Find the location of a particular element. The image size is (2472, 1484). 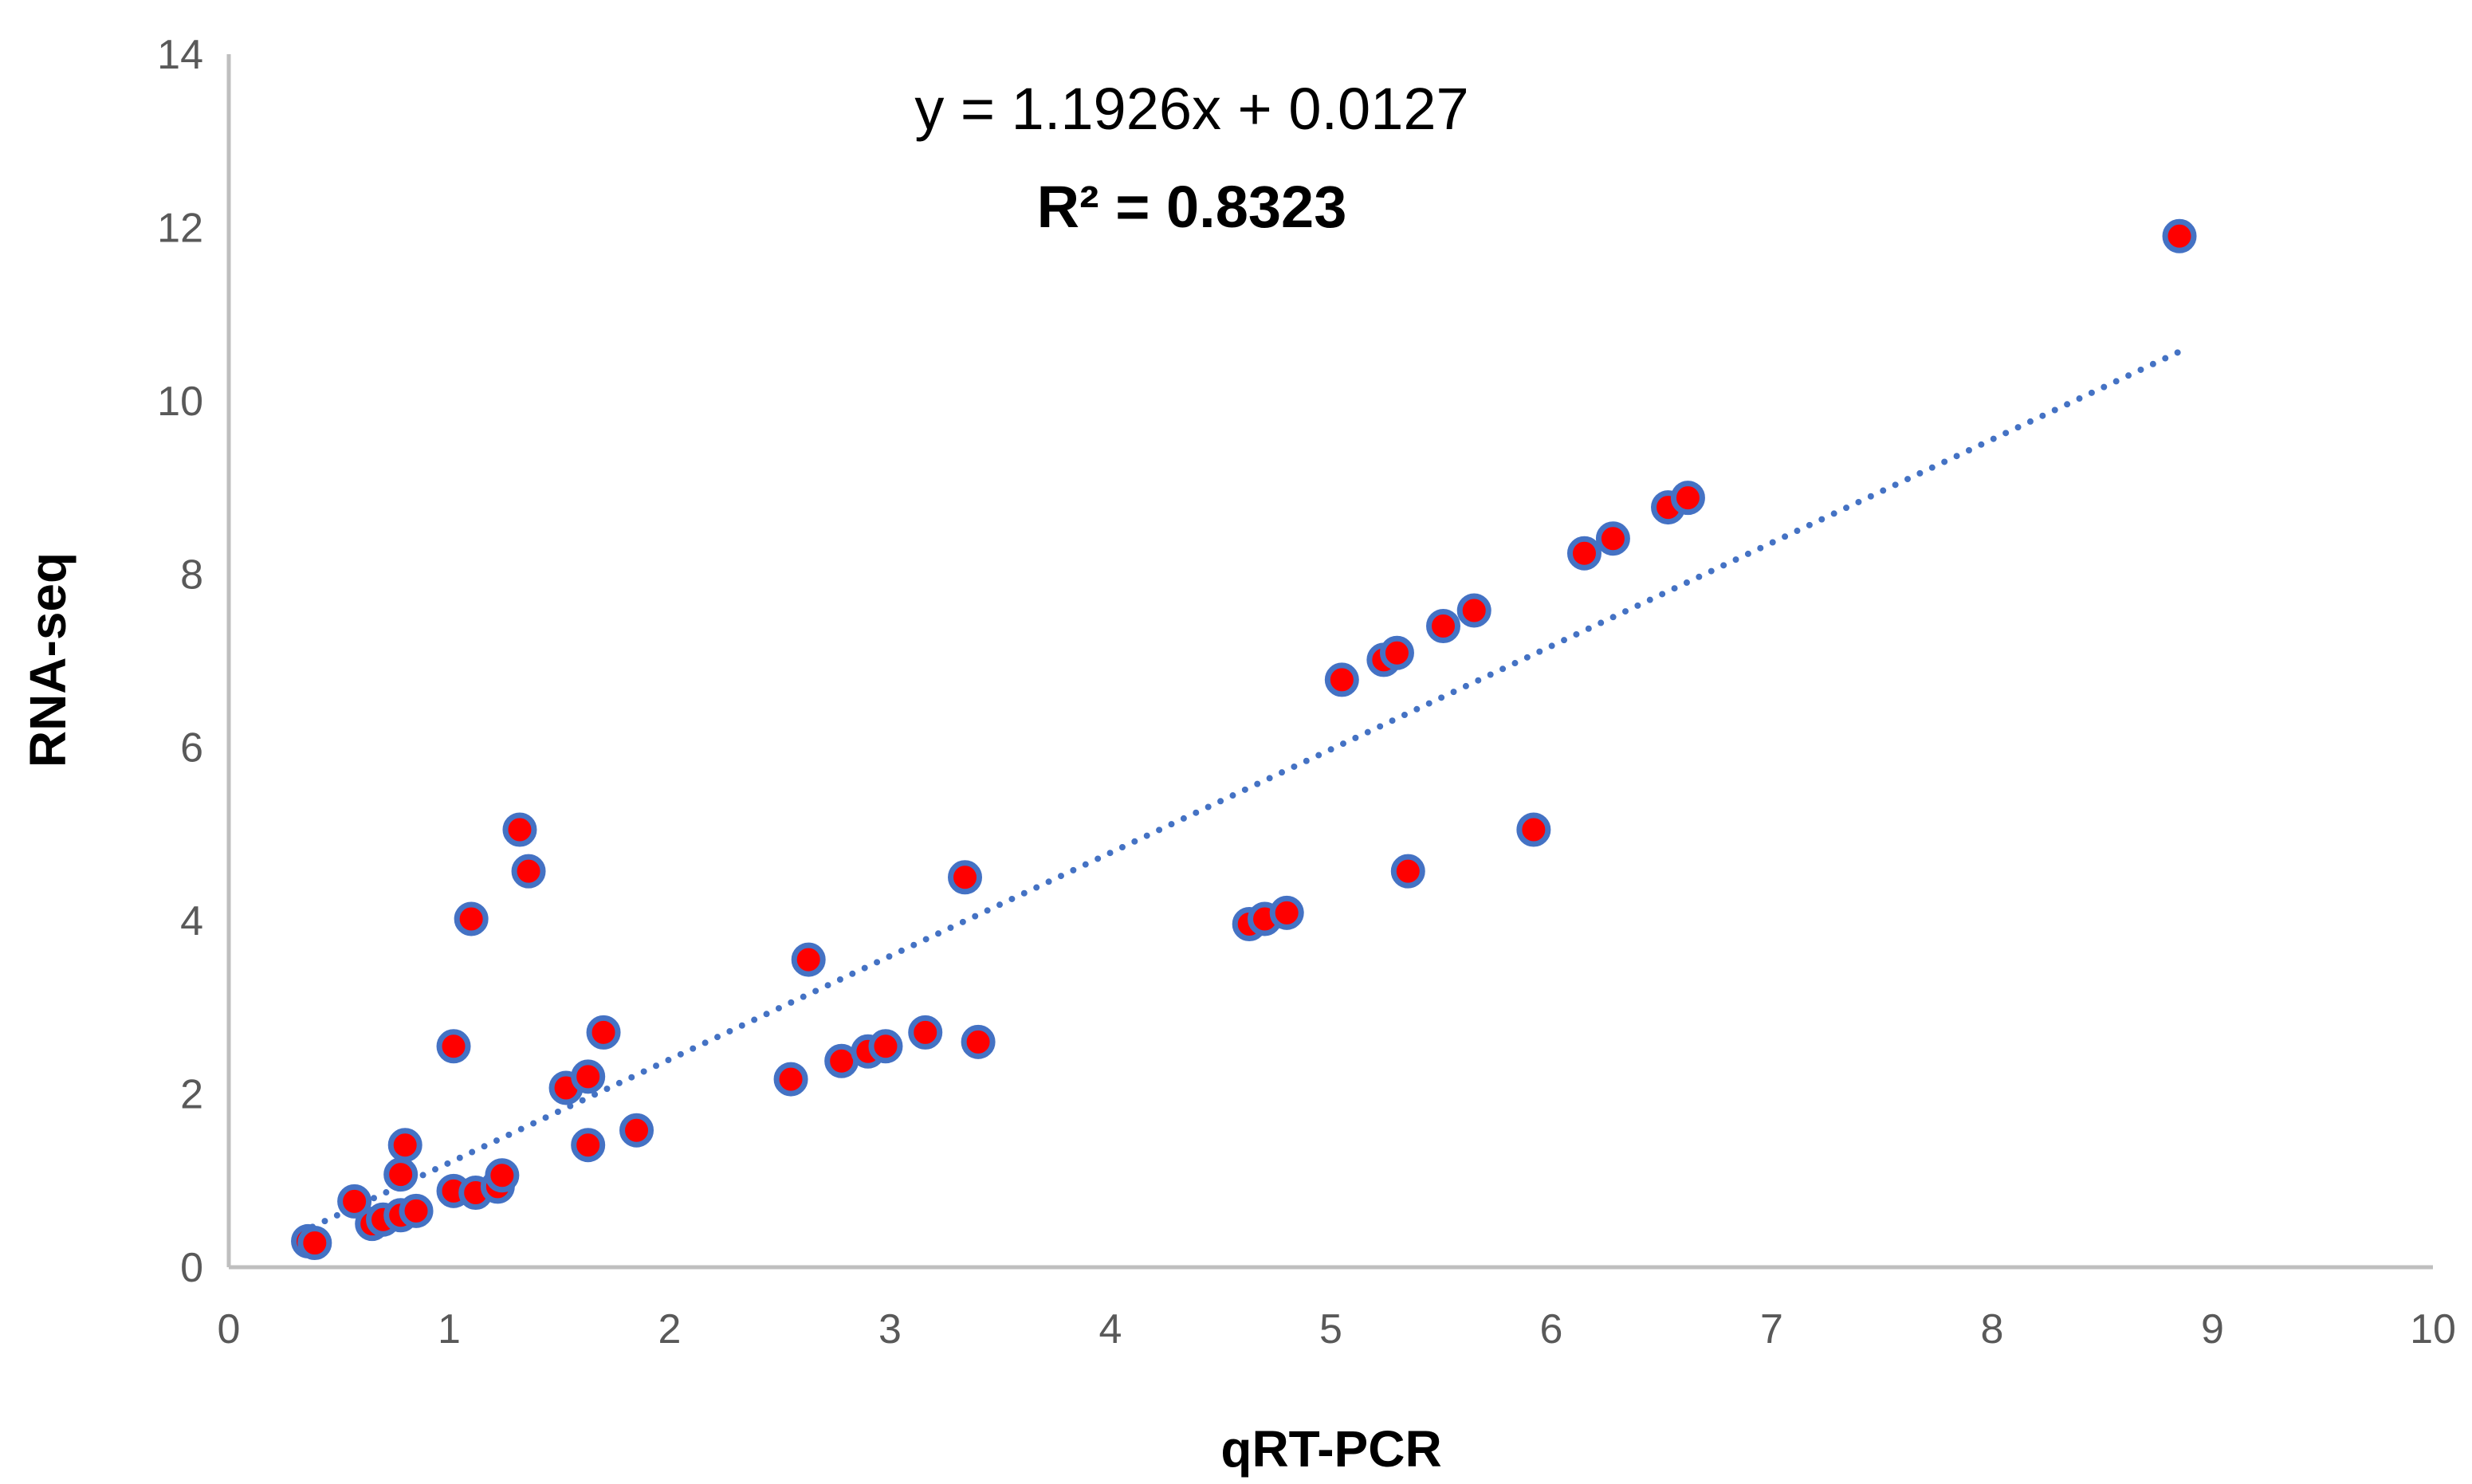

r-squared-label: R² = 0.8323 is located at coordinates (1192, 207).